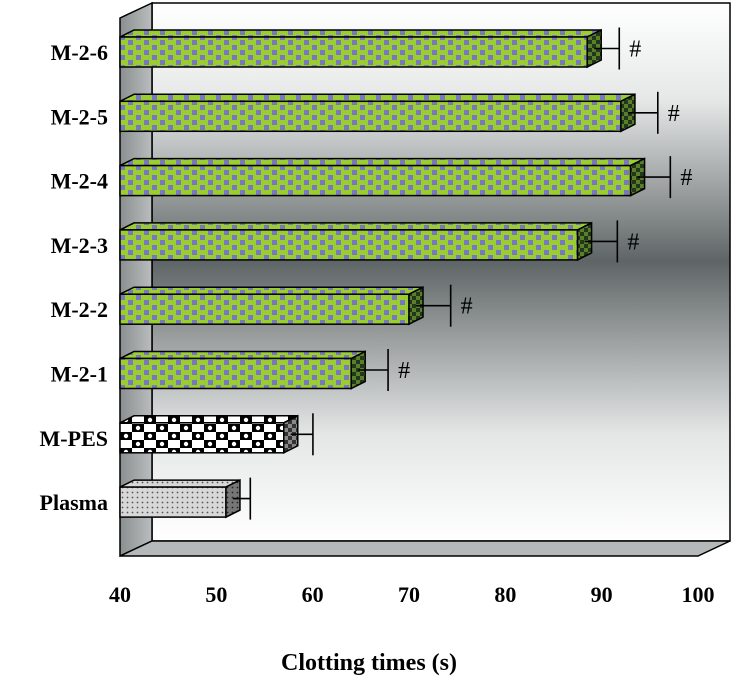  Describe the element at coordinates (216, 594) in the screenshot. I see `x-tick-50: 50` at that location.